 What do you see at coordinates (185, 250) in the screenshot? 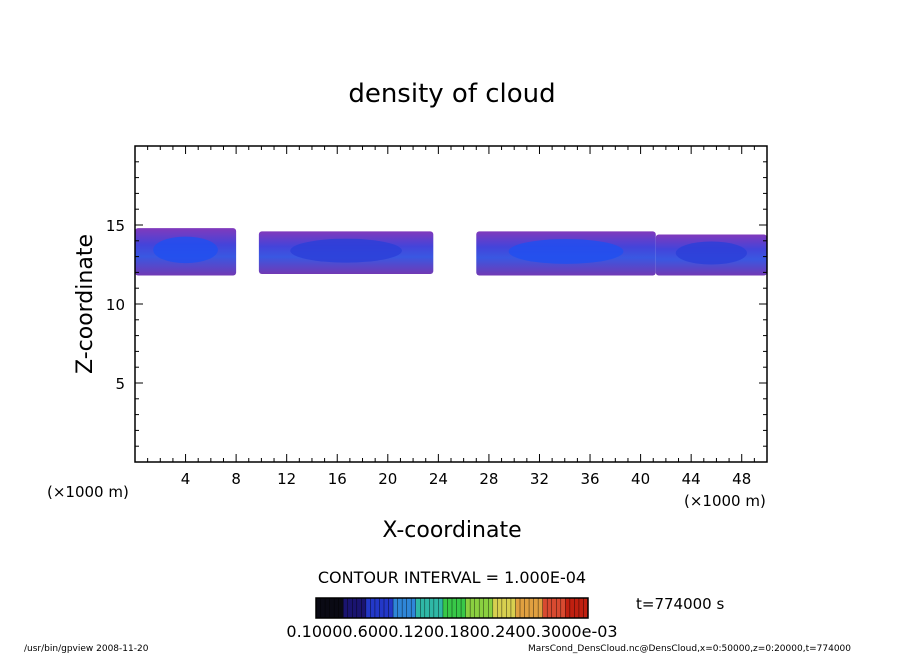
I see `cloud-core-region-a` at bounding box center [185, 250].